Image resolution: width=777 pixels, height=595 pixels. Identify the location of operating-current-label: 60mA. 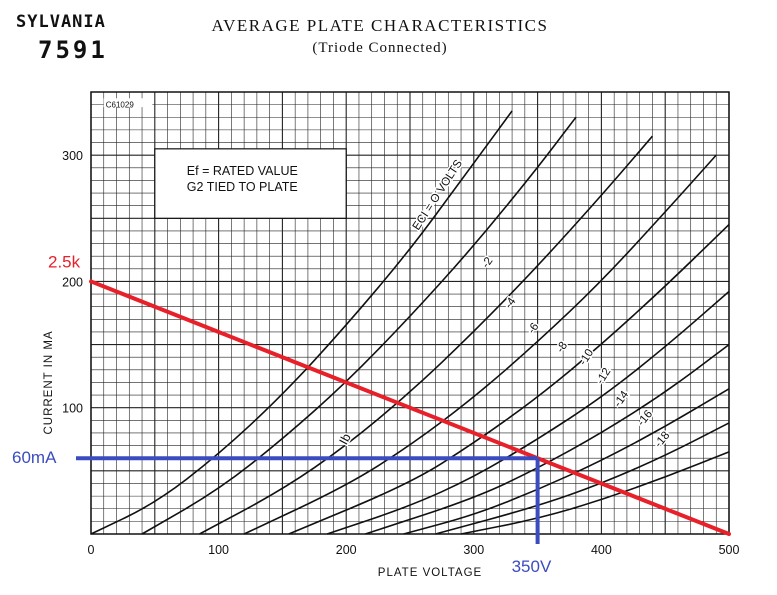
(34, 457).